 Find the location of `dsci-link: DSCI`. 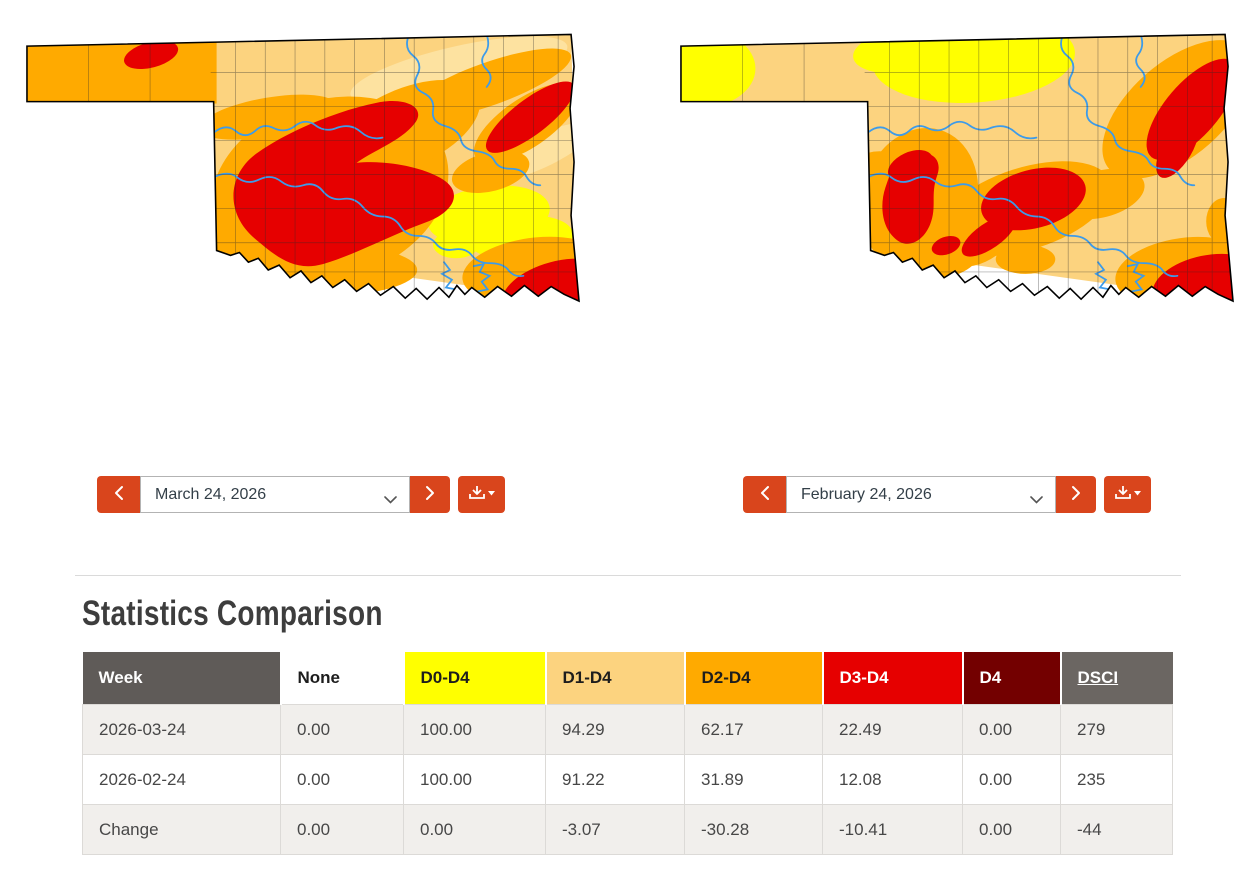

dsci-link: DSCI is located at coordinates (1098, 677).